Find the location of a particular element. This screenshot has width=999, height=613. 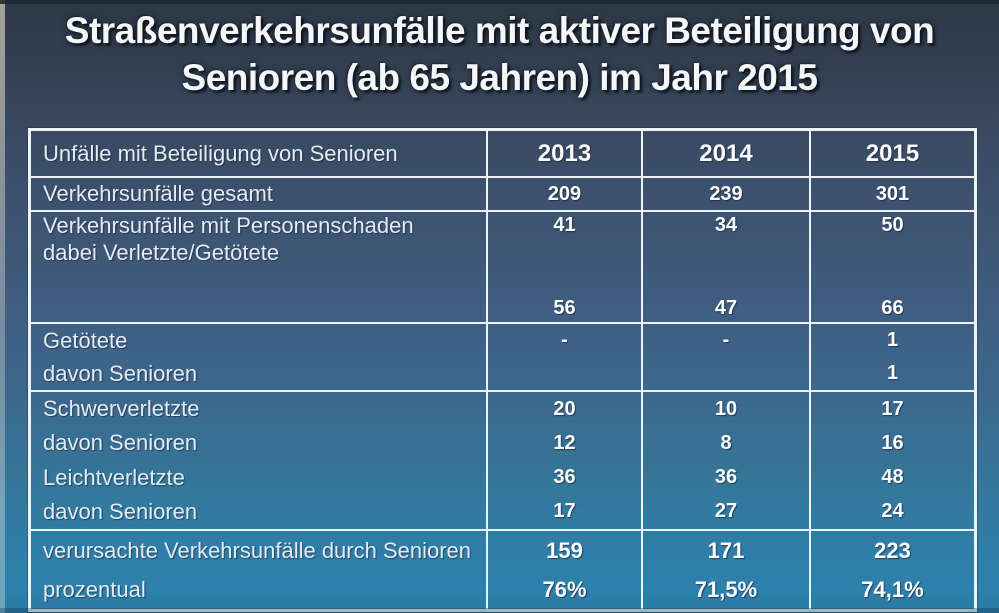

year-header-label: 2014 is located at coordinates (726, 153).